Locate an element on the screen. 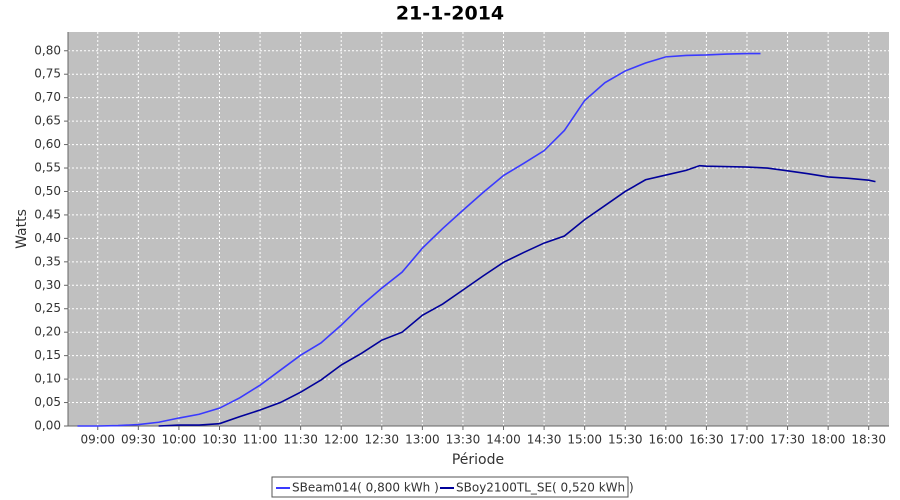  y-tick-label: 0,35 is located at coordinates (47, 261).